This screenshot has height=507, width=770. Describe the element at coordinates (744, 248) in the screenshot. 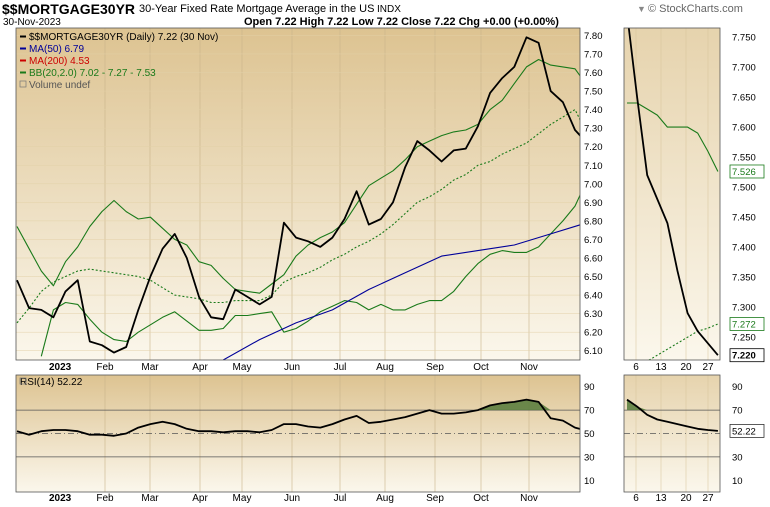

I see `zoom-y-tick-label: 7.400` at that location.